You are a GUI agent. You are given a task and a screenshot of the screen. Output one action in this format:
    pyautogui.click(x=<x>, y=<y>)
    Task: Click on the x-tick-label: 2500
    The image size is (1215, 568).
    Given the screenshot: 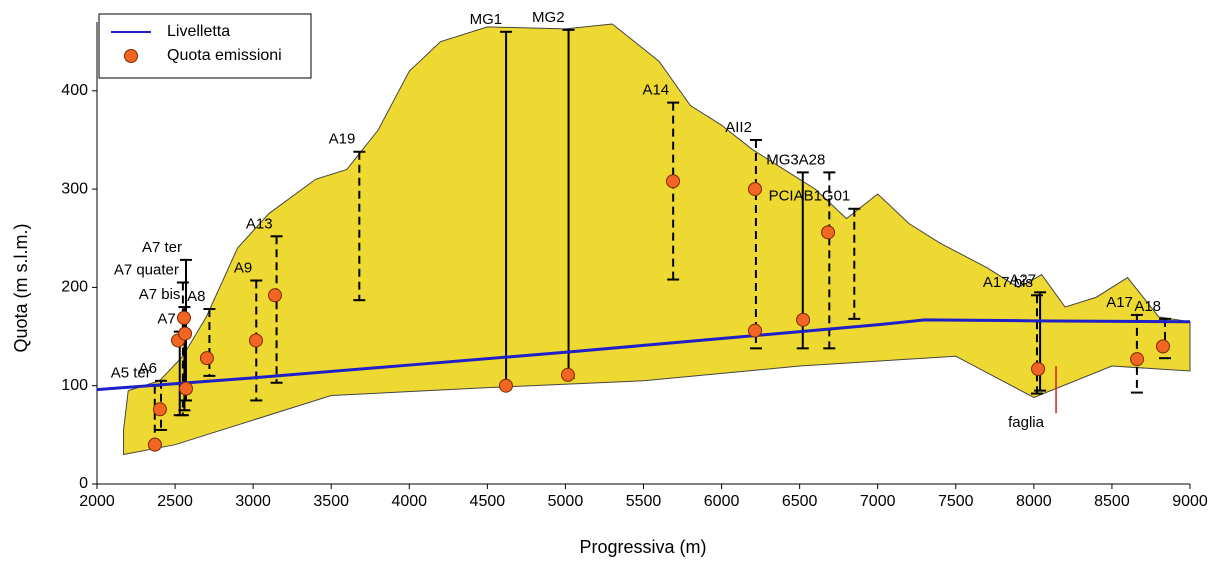 What is the action you would take?
    pyautogui.click(x=175, y=501)
    